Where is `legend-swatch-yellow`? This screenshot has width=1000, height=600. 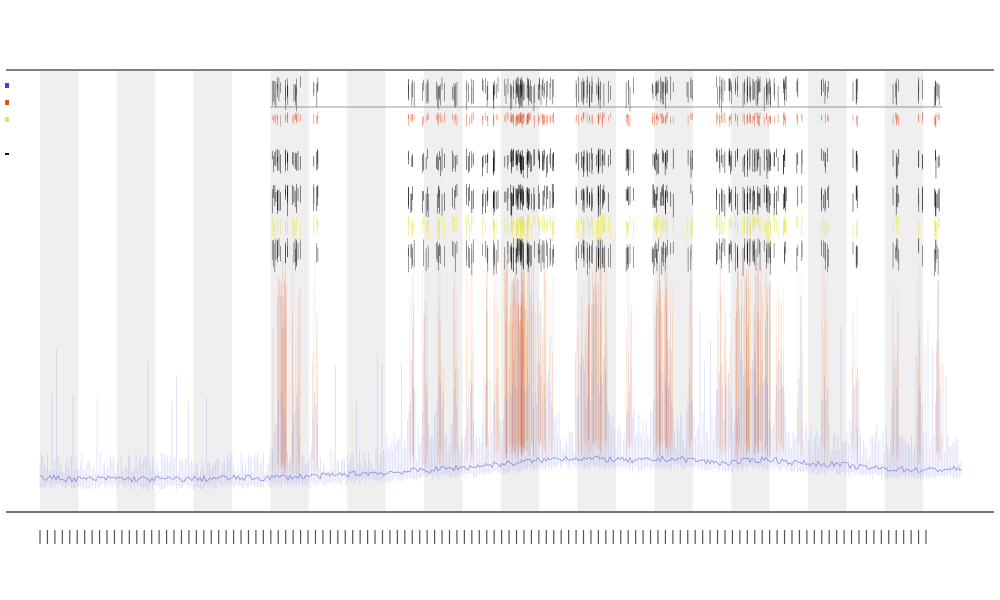
legend-swatch-yellow is located at coordinates (7, 119).